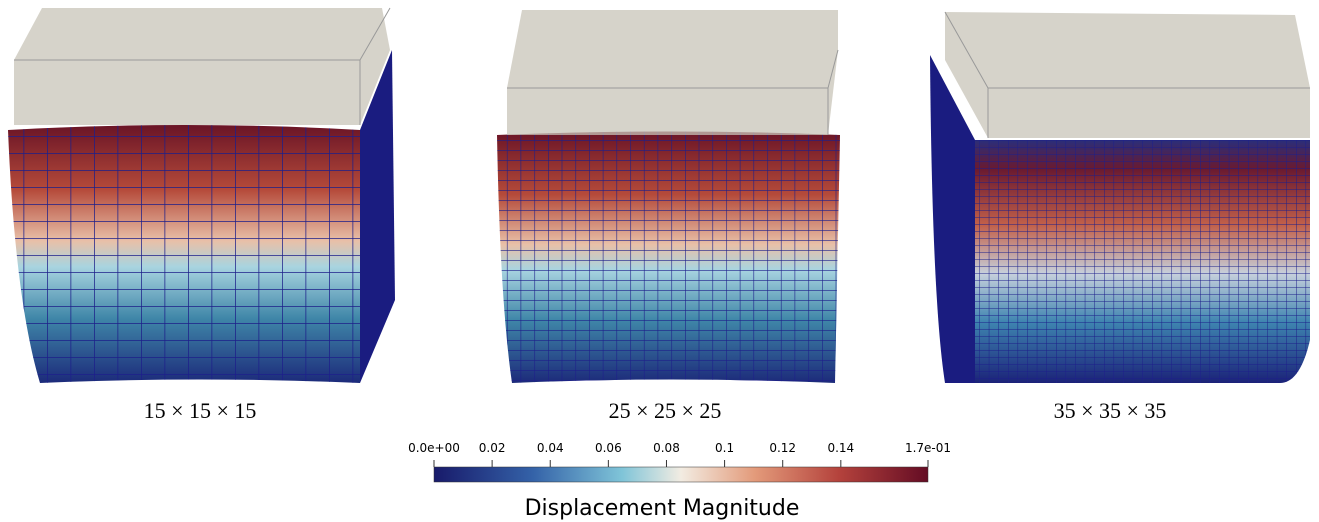  I want to click on colorbar-tick-label: 0.08, so click(666, 448).